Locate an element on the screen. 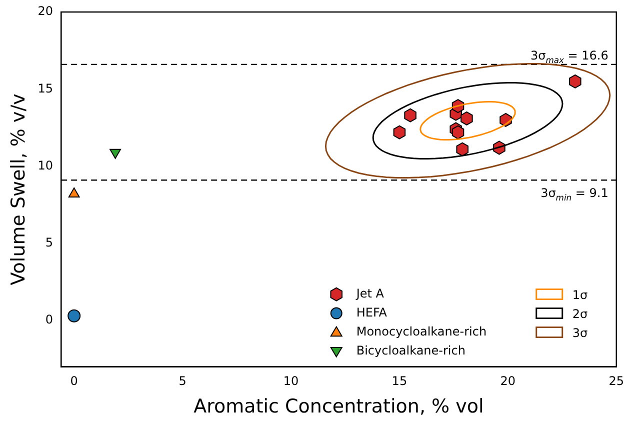  x-tick-label: 20 is located at coordinates (508, 381).